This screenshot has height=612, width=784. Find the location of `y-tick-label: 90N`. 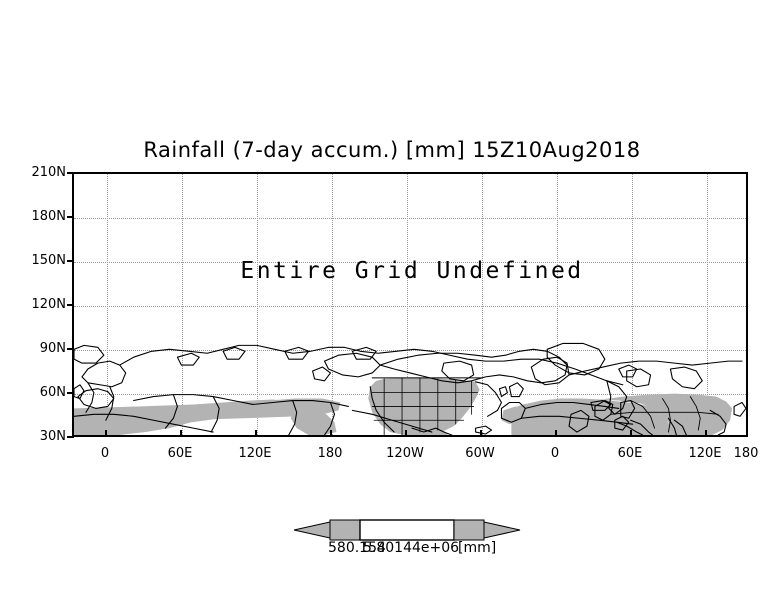

y-tick-label: 90N is located at coordinates (52, 348).